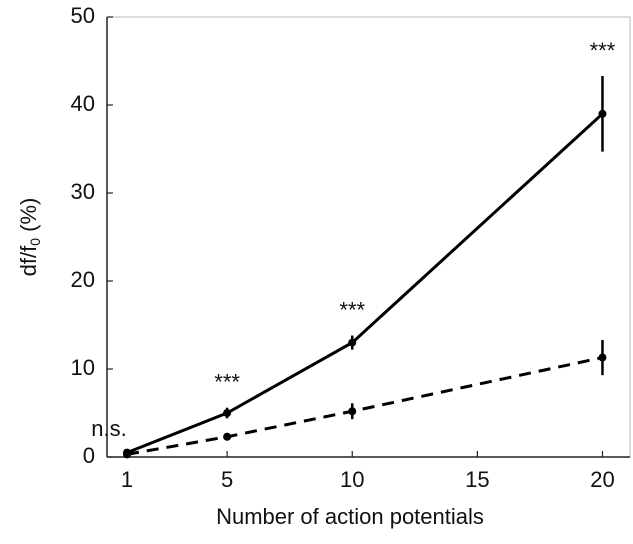 The width and height of the screenshot is (633, 544). I want to click on x-tick-label: 20, so click(602, 479).